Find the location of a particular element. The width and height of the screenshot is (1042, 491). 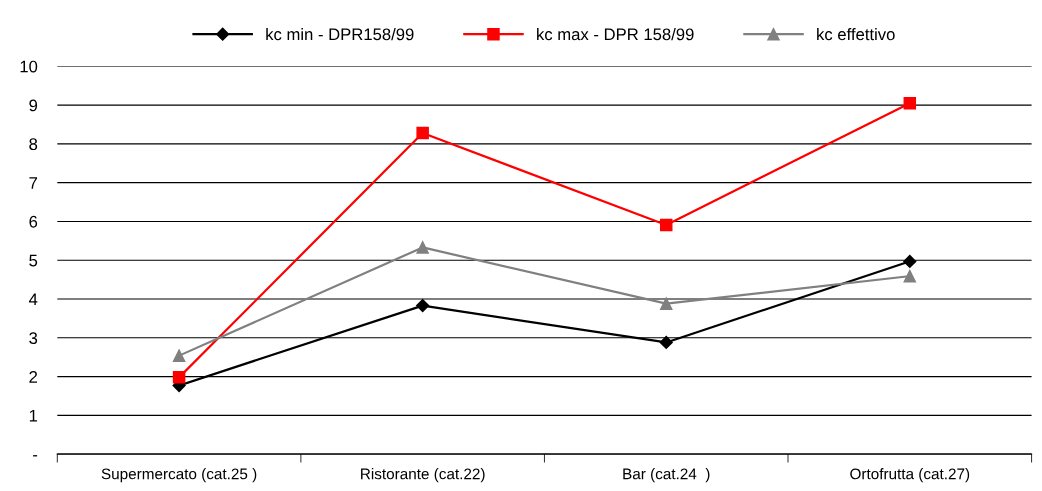

y-tick-label: 8 is located at coordinates (33, 144).